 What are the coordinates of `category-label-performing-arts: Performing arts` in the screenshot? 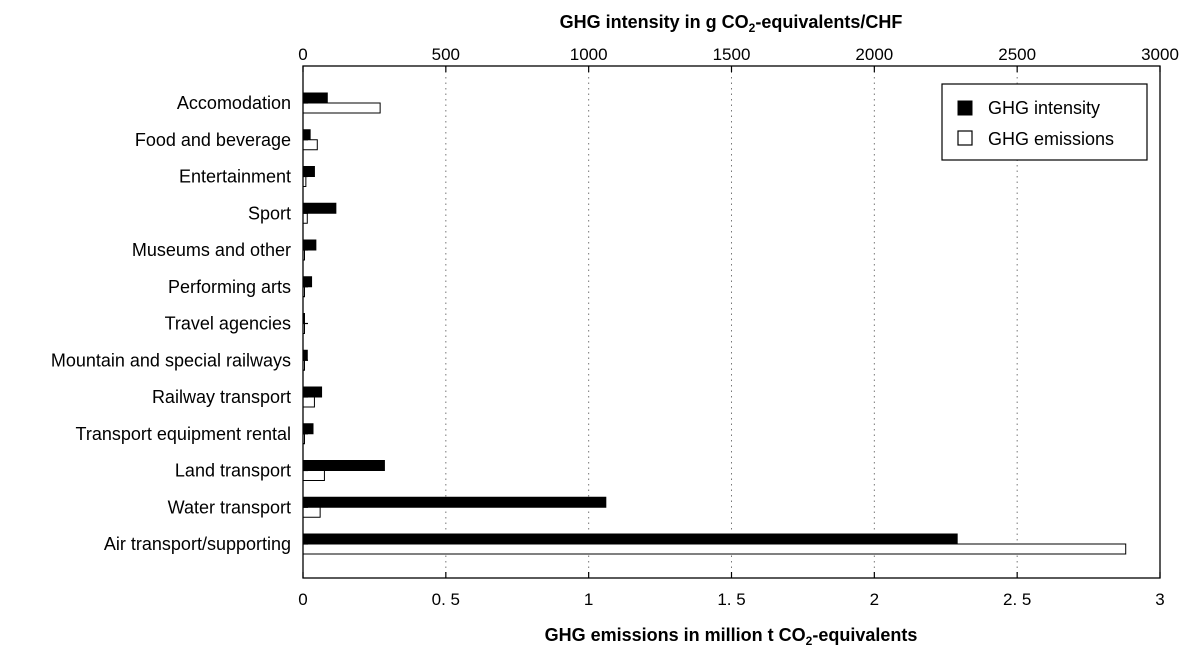 It's located at (229, 287).